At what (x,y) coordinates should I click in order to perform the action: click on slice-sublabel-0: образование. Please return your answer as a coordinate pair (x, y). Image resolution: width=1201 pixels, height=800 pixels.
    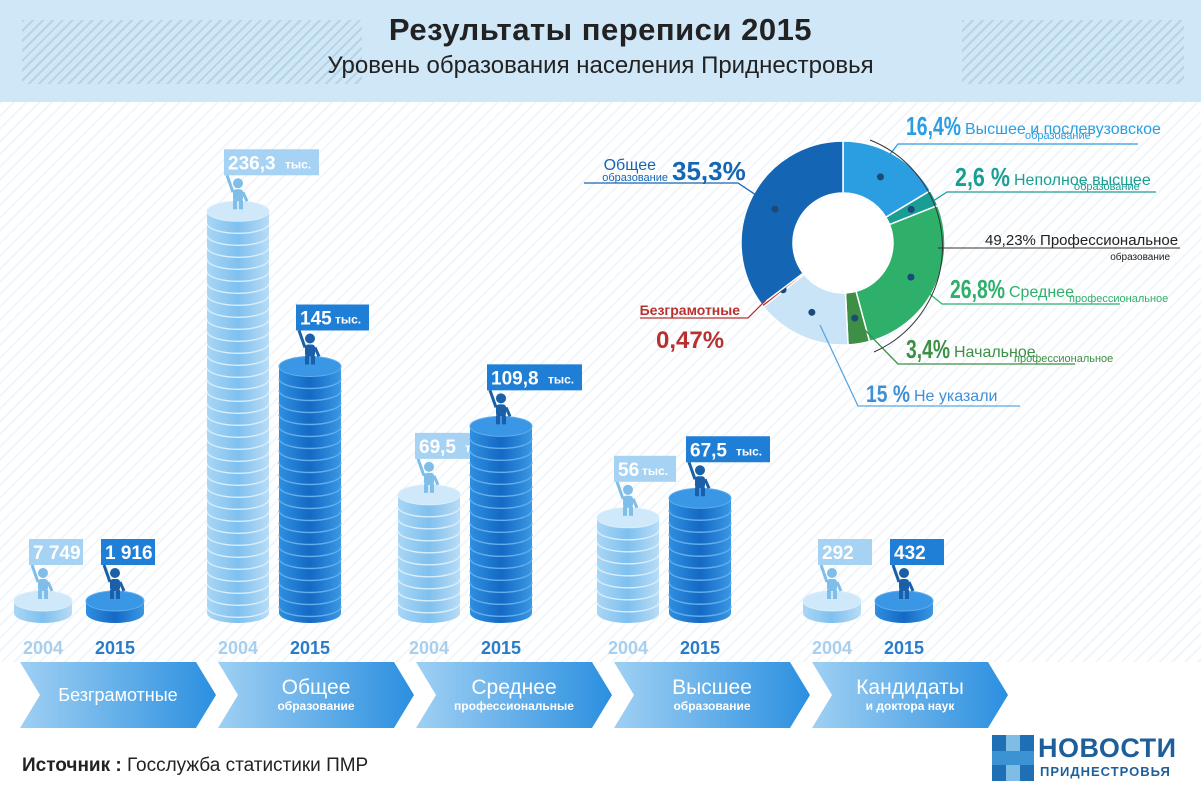
    Looking at the image, I should click on (1058, 136).